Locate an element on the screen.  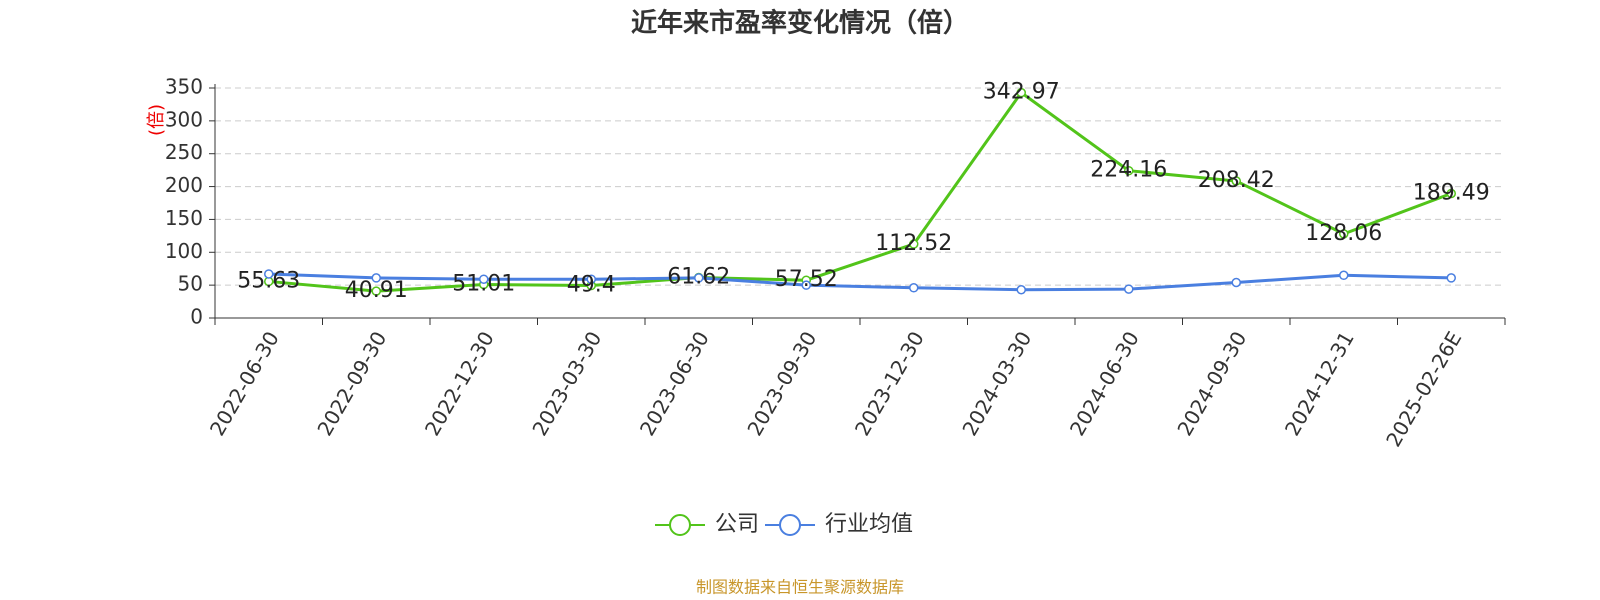
data-label: 51.01 is located at coordinates (483, 283).